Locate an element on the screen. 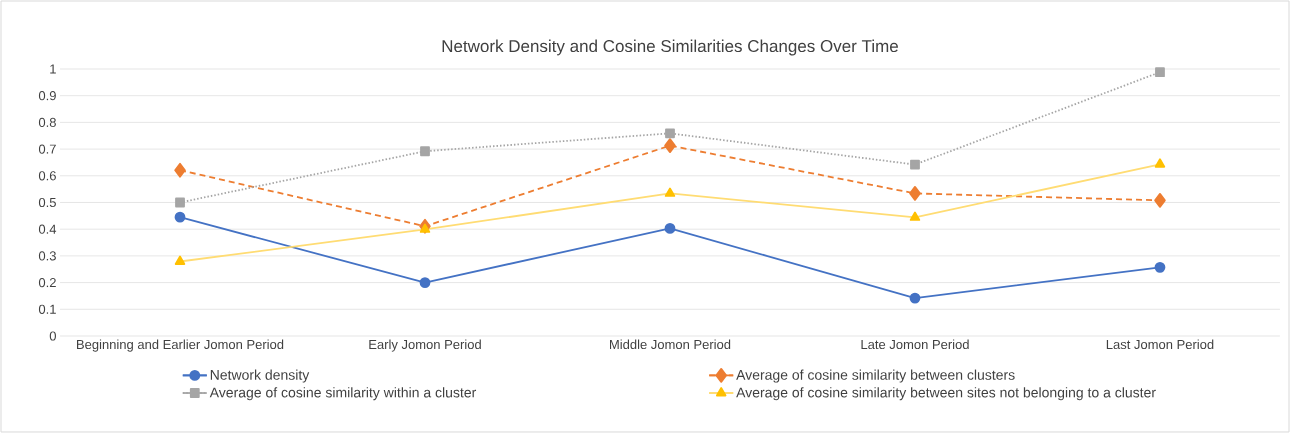 This screenshot has height=433, width=1290. y-tick-label: 0 is located at coordinates (52, 336).